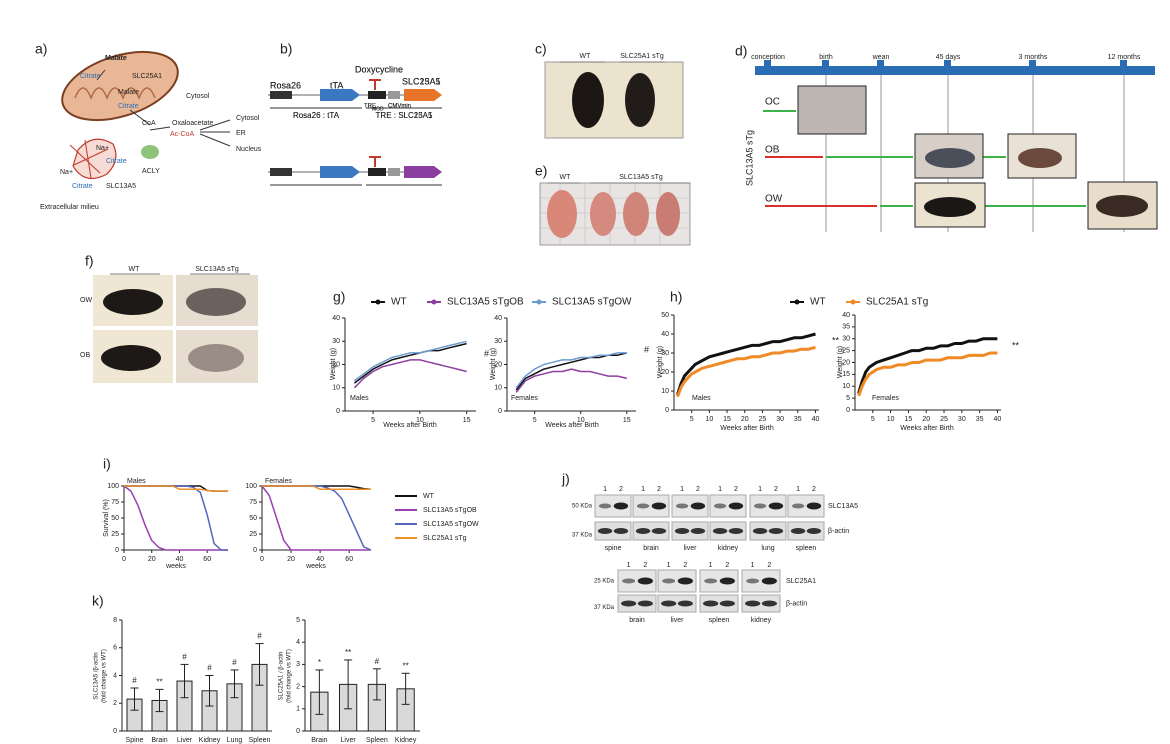 This screenshot has height=744, width=1170. Describe the element at coordinates (843, 506) in the screenshot. I see `label: SLC13A5` at that location.